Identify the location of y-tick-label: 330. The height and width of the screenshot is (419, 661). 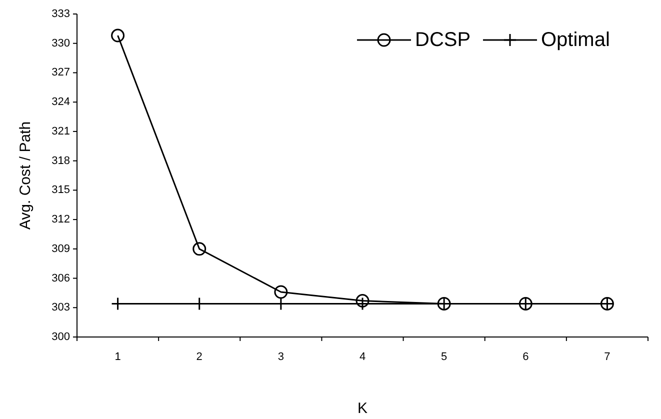
(61, 43).